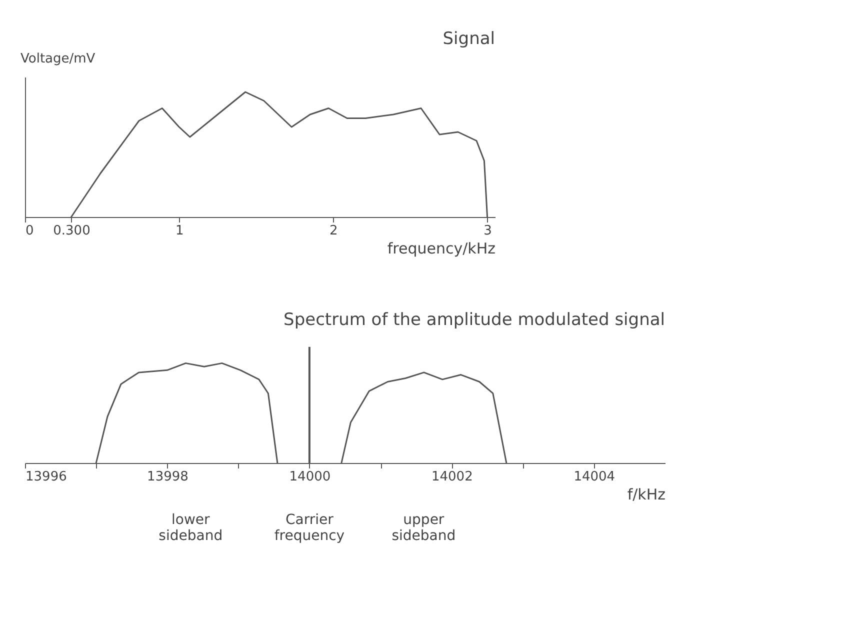 This screenshot has width=853, height=626. What do you see at coordinates (309, 528) in the screenshot?
I see `text: Carrier frequency` at bounding box center [309, 528].